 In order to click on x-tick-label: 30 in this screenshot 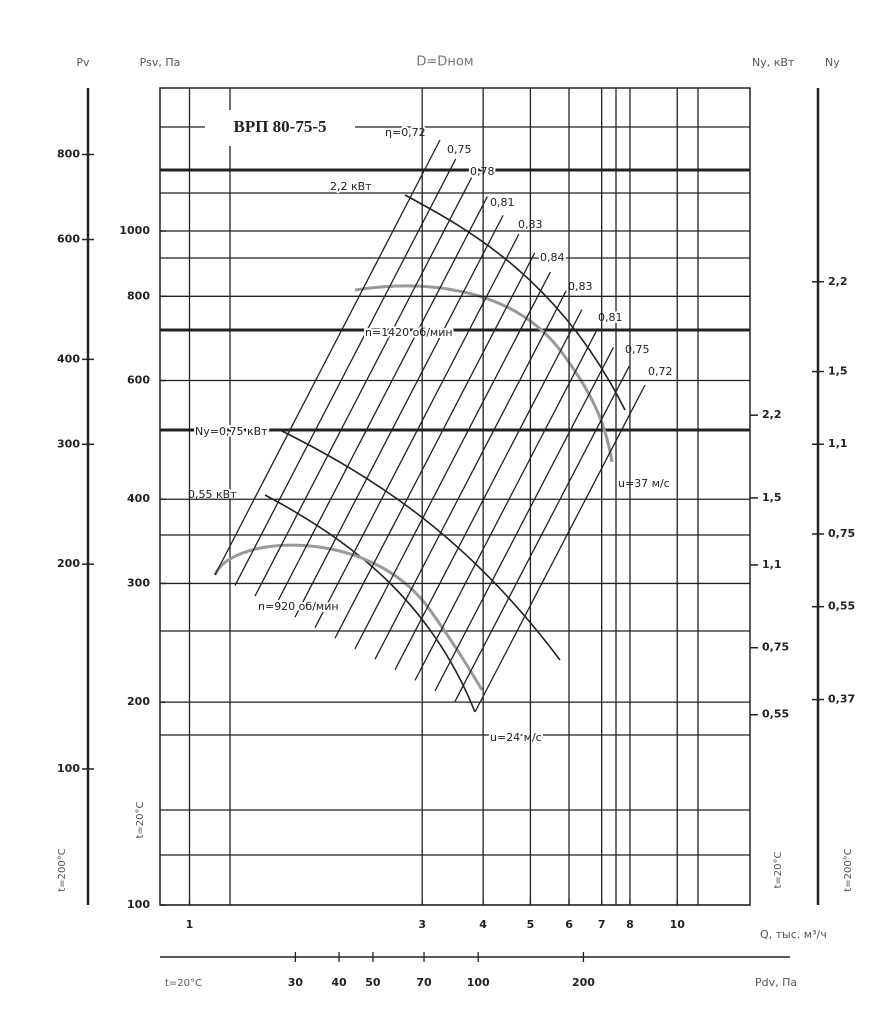, I will do `click(296, 982)`.